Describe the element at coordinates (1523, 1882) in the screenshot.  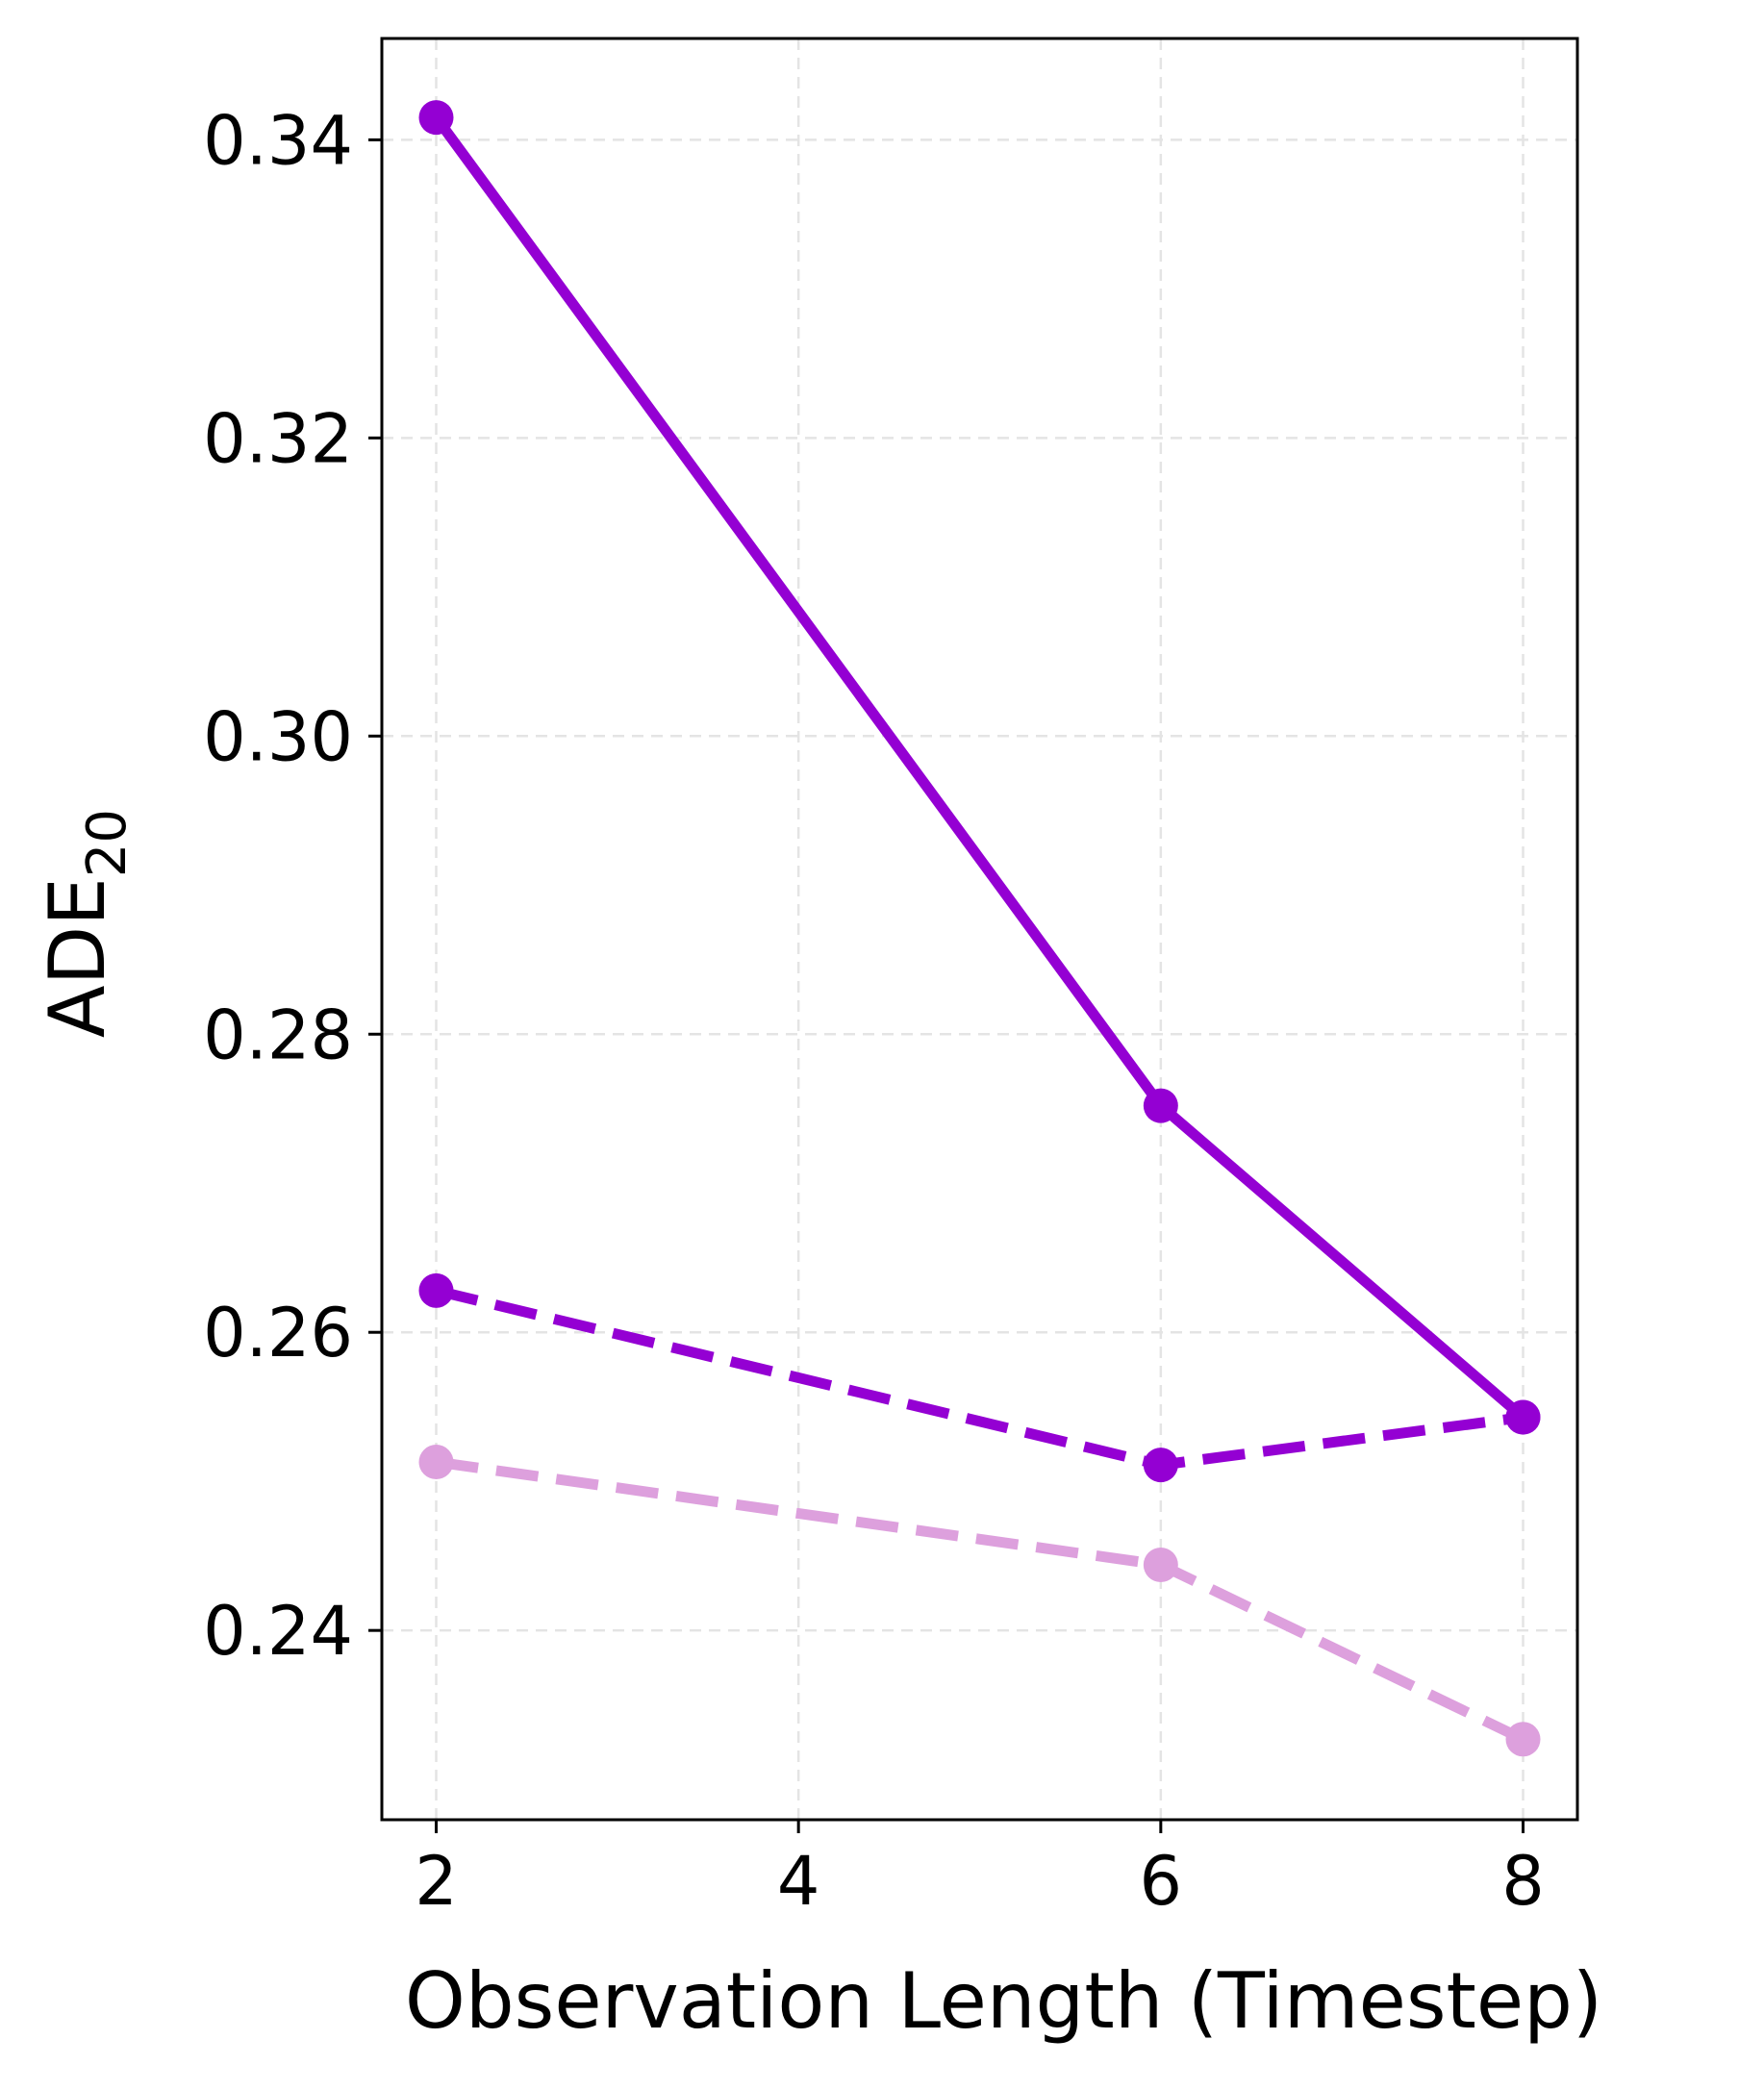
I see `x-tick-label: 8` at that location.